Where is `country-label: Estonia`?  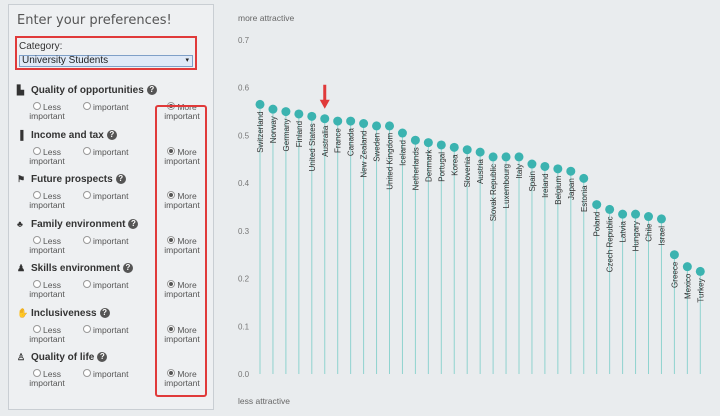 country-label: Estonia is located at coordinates (584, 198).